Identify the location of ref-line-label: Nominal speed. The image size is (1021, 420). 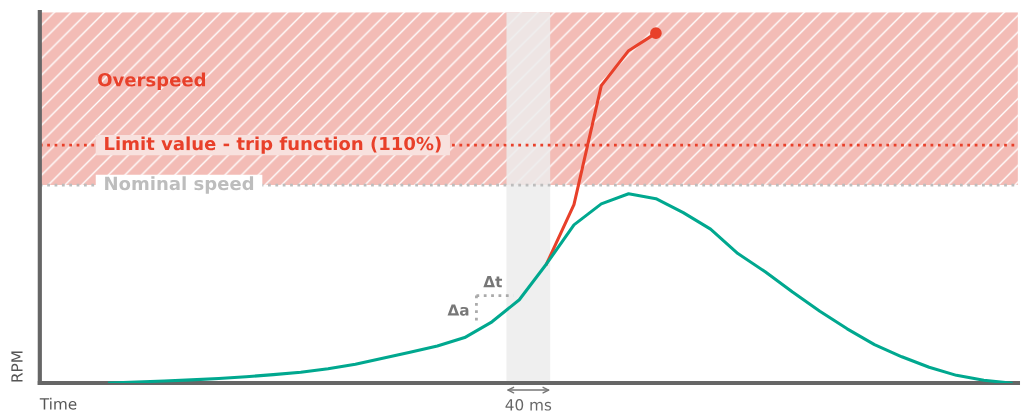
(179, 185).